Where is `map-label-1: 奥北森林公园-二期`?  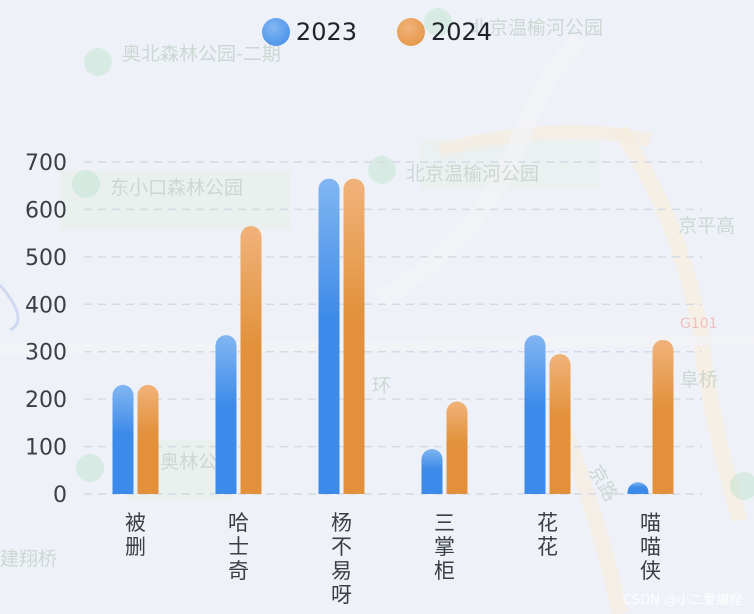
map-label-1: 奥北森林公园-二期 is located at coordinates (201, 54).